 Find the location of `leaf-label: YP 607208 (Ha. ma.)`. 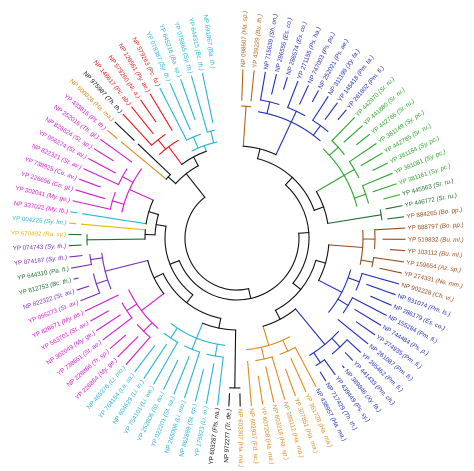

leaf-label: YP 607208 (Ha. ma.) is located at coordinates (267, 435).